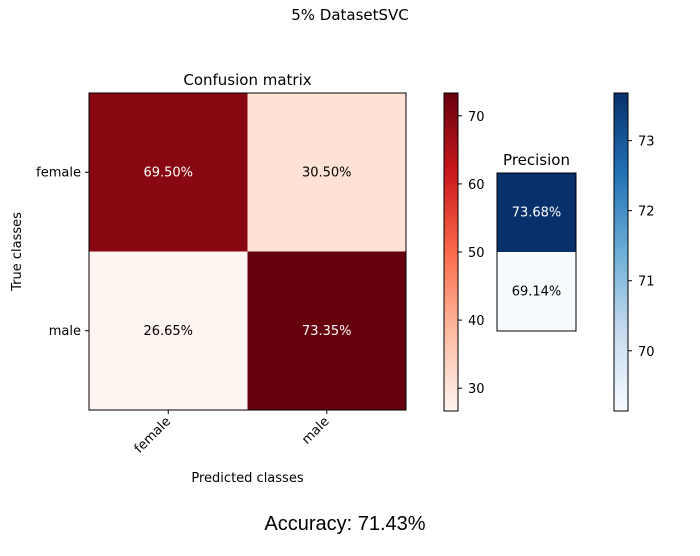  I want to click on cell-value-label: 73.35%, so click(327, 331).